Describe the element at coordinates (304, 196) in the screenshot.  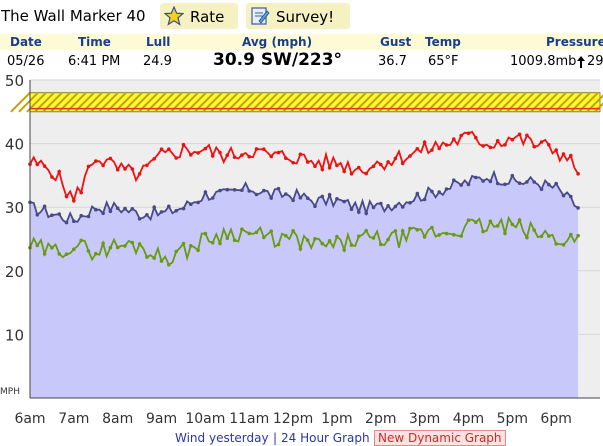
I see `avg-line` at that location.